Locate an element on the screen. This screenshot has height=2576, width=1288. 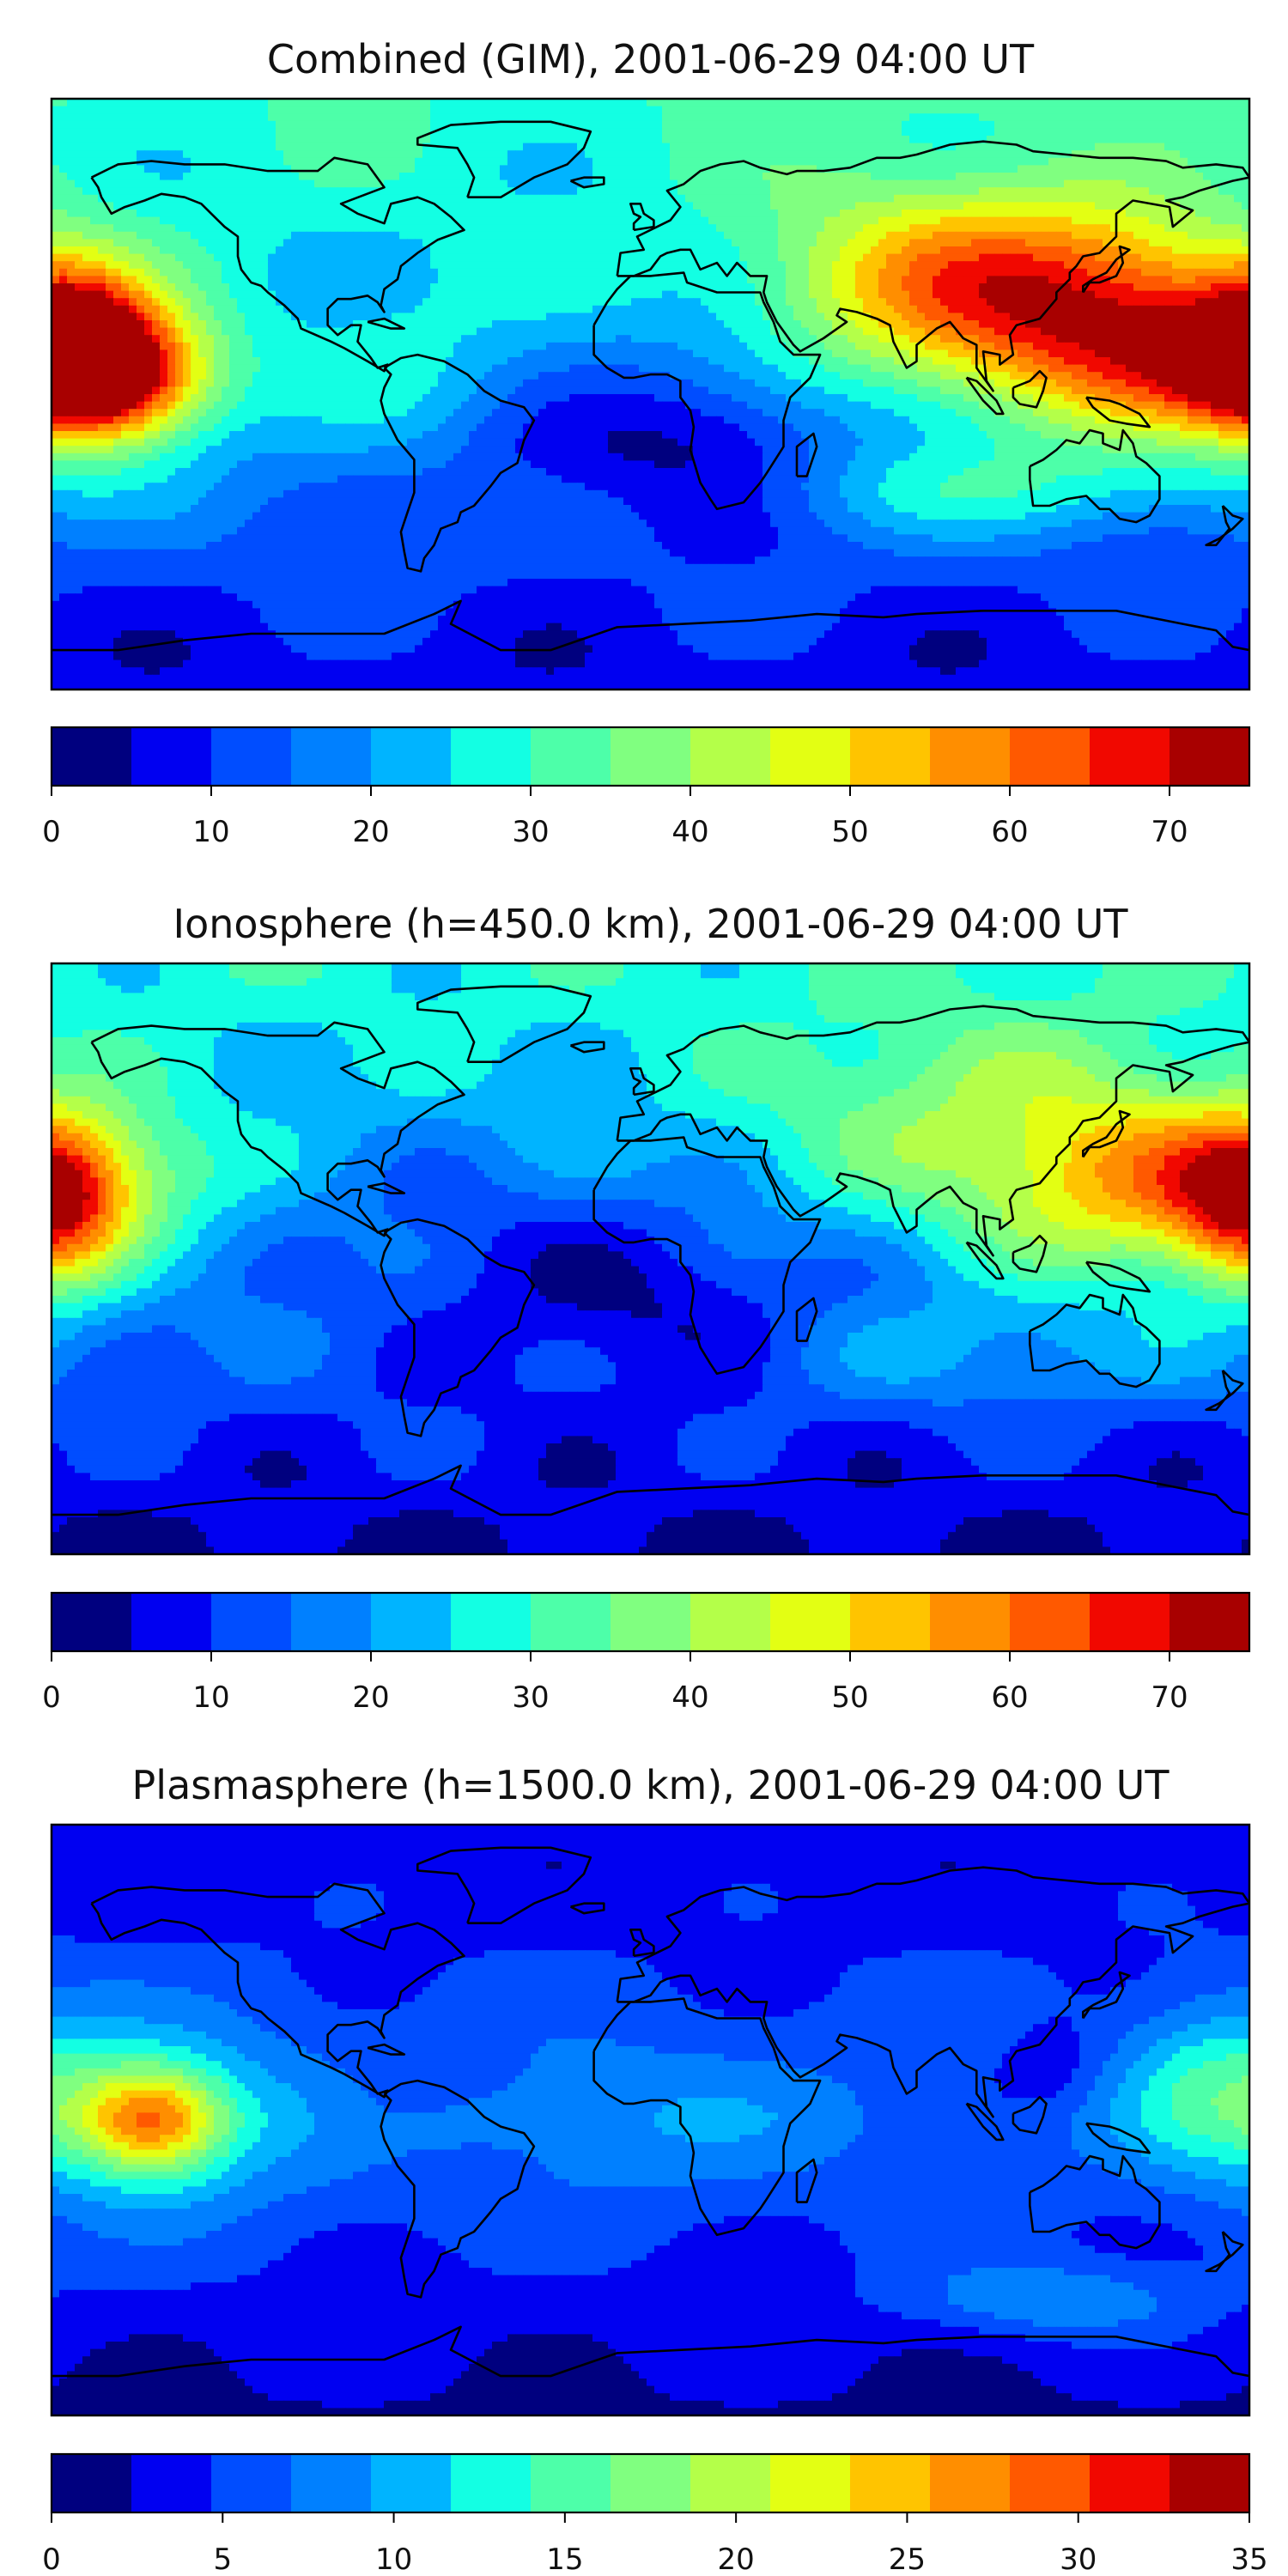
colorbar-tick-label: 60 is located at coordinates (1009, 1697).